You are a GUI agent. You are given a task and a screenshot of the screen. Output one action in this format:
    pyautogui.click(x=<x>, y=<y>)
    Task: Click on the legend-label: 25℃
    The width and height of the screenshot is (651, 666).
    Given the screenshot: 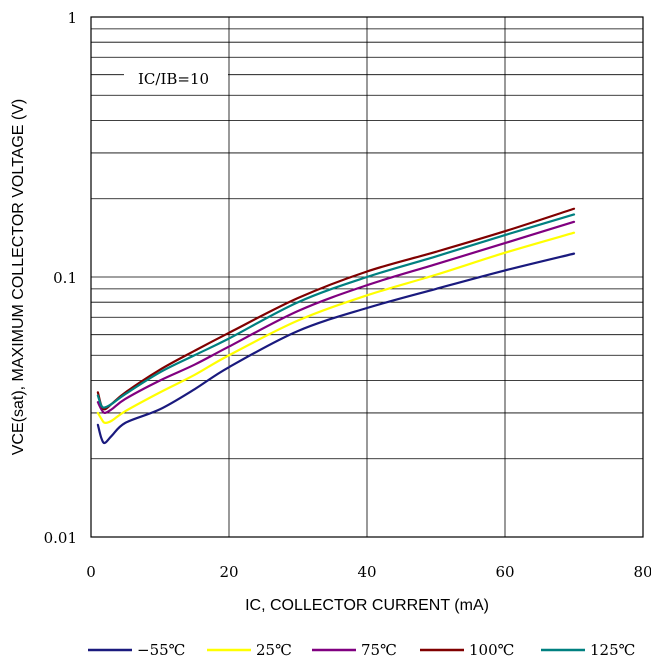 What is the action you would take?
    pyautogui.click(x=274, y=650)
    